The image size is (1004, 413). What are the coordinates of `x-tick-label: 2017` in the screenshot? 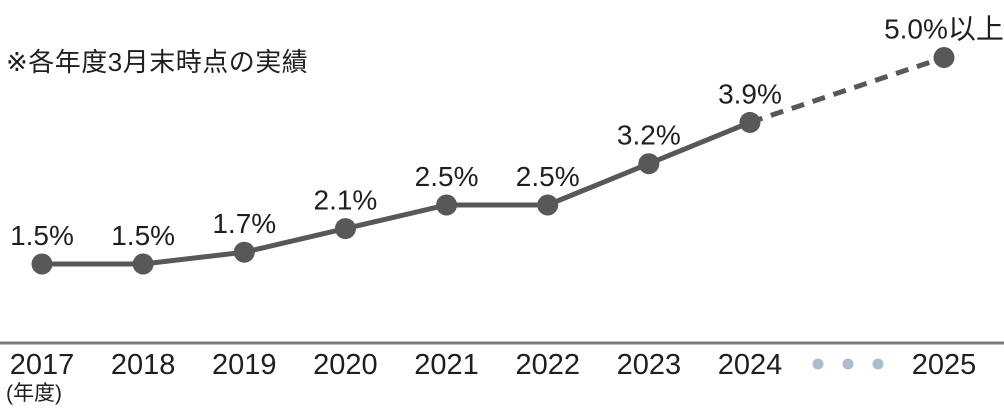 It's located at (42, 365).